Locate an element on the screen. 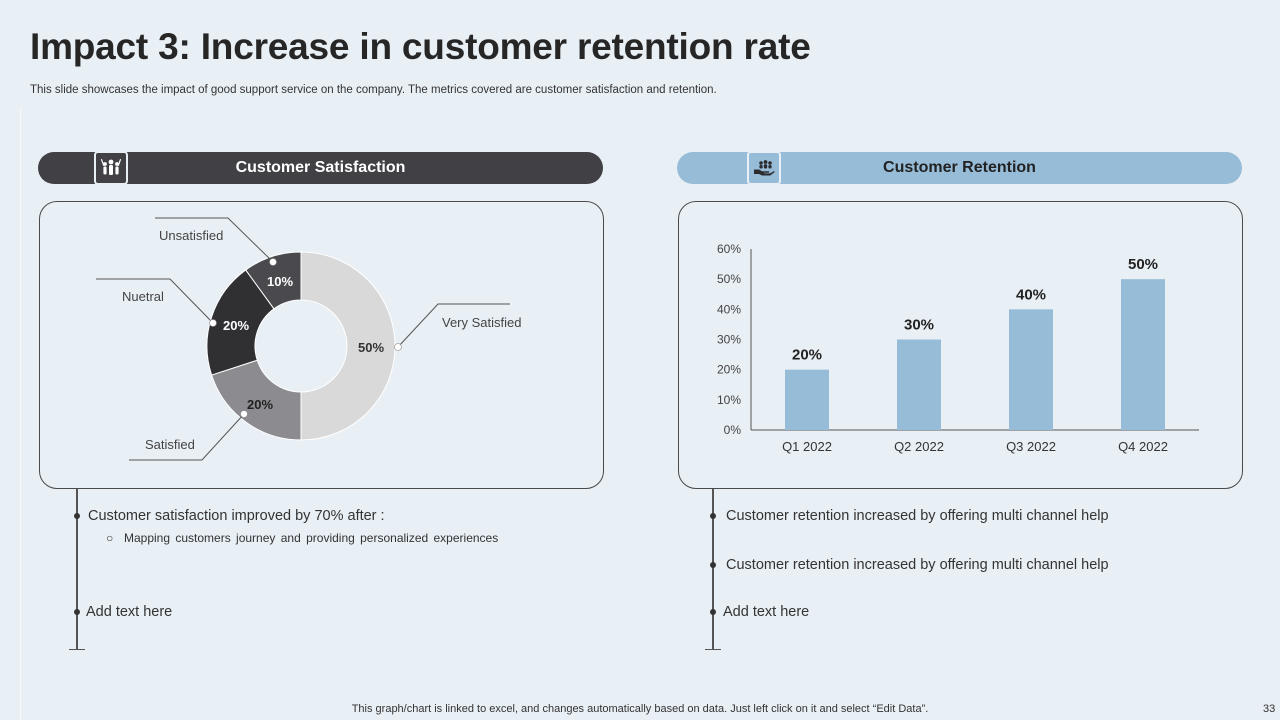  donut-label-very-satisfied: Very Satisfied is located at coordinates (482, 322).